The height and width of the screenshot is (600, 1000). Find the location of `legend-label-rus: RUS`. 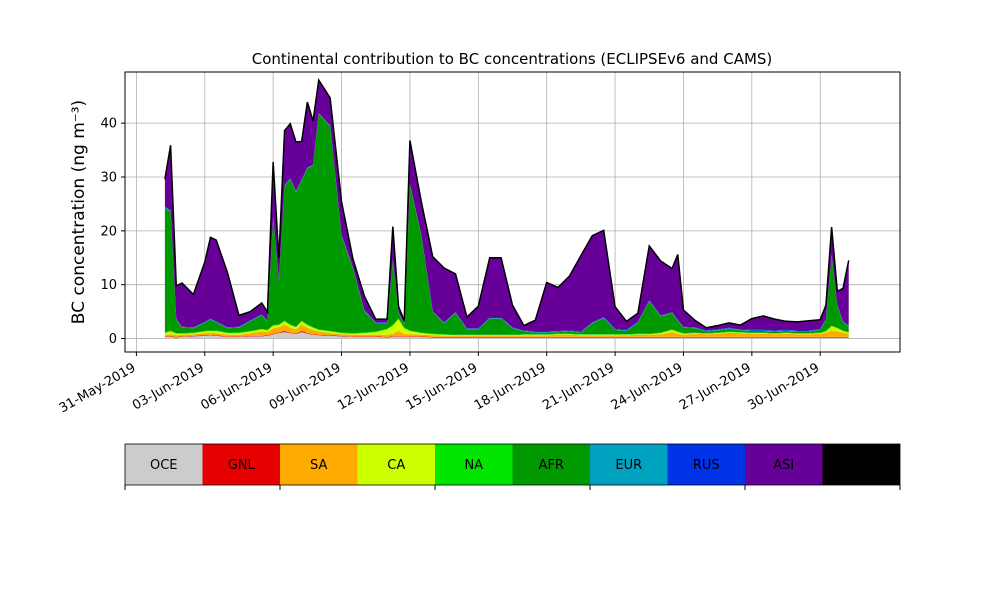

legend-label-rus: RUS is located at coordinates (706, 465).